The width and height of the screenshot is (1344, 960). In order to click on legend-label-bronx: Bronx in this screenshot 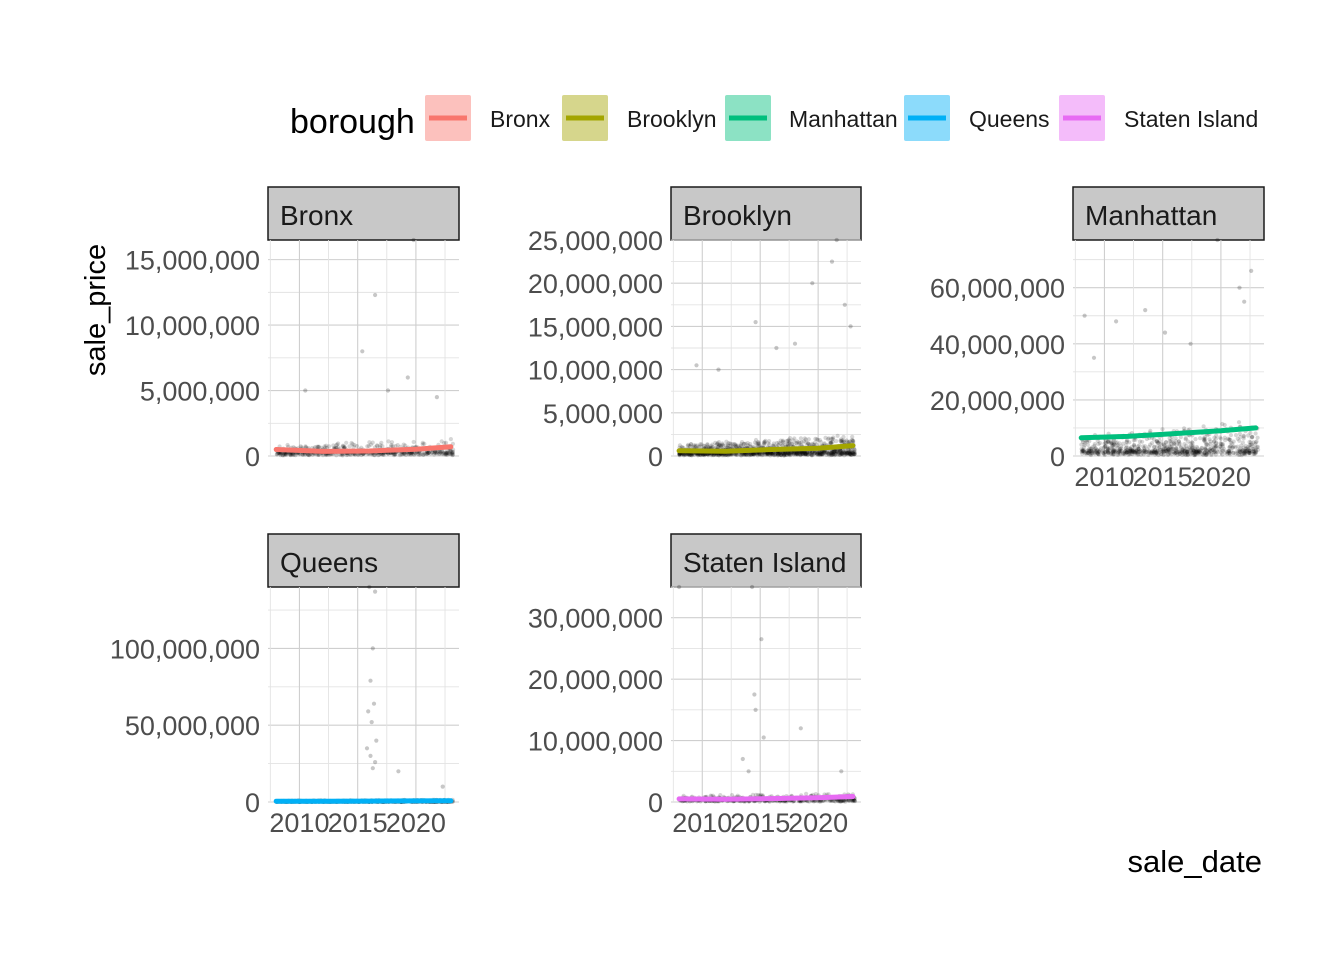, I will do `click(520, 119)`.